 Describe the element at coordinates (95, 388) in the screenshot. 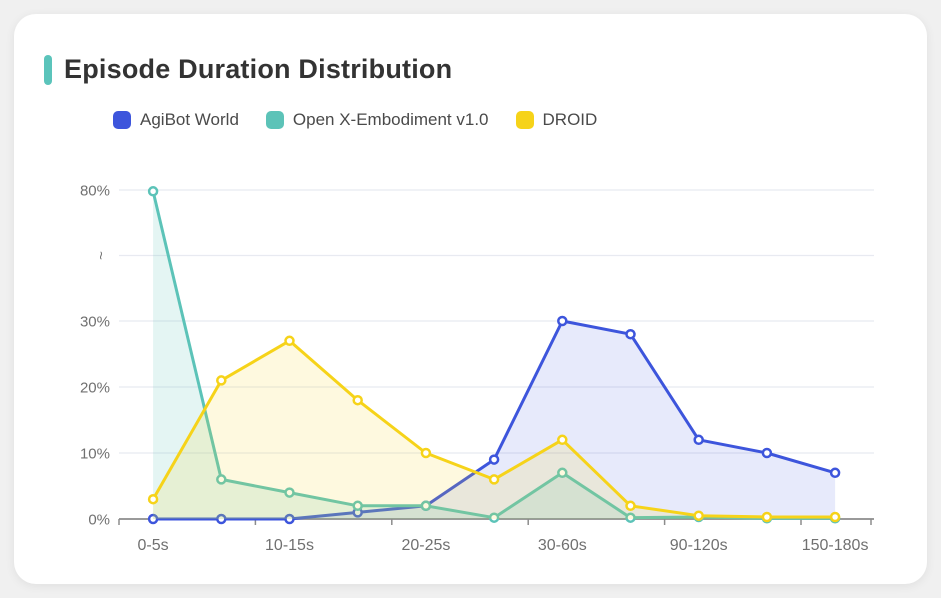

I see `y-tick-label: 20%` at that location.